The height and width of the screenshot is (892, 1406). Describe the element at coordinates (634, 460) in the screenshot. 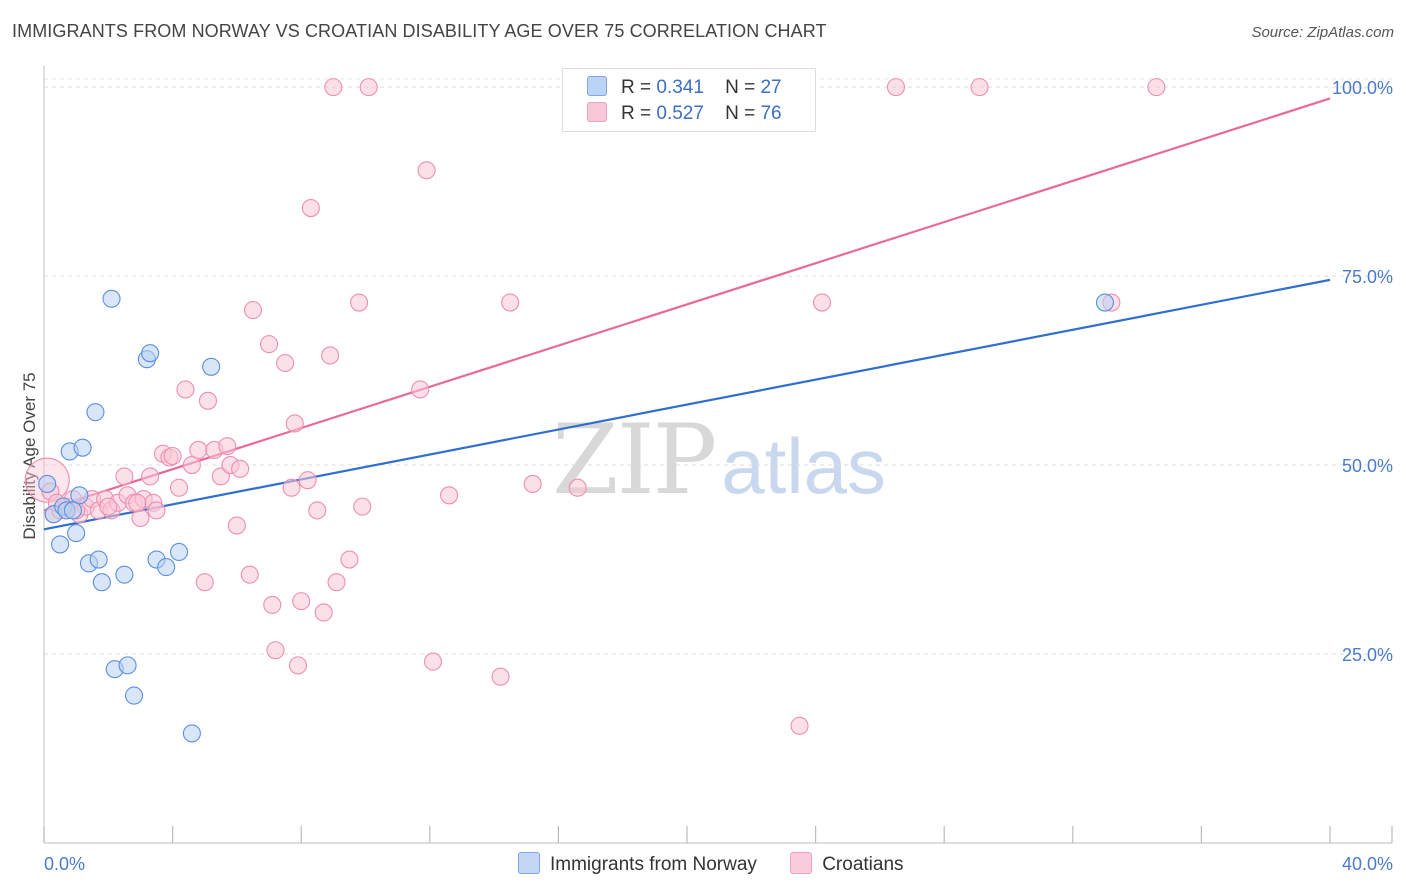

I see `watermark-zip: ZIP` at that location.